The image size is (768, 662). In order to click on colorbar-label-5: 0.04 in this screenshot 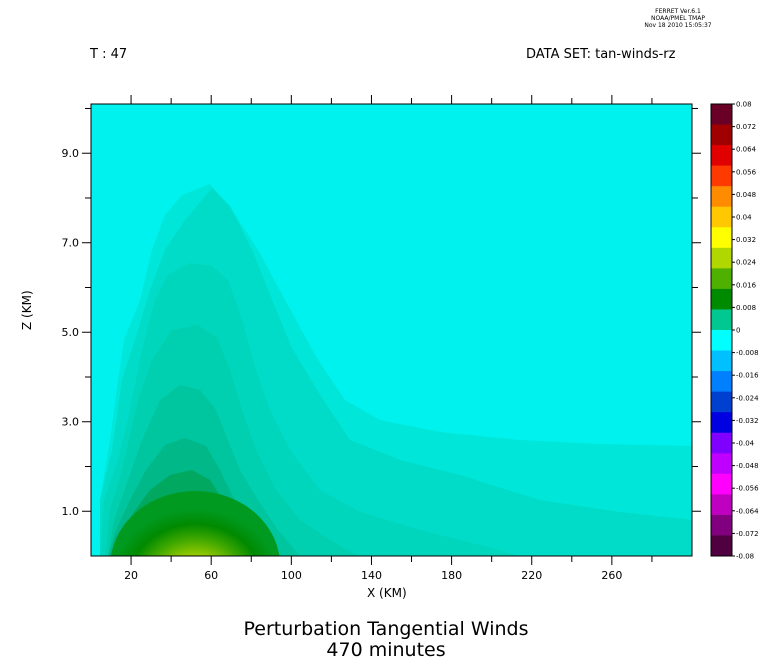, I will do `click(744, 218)`.